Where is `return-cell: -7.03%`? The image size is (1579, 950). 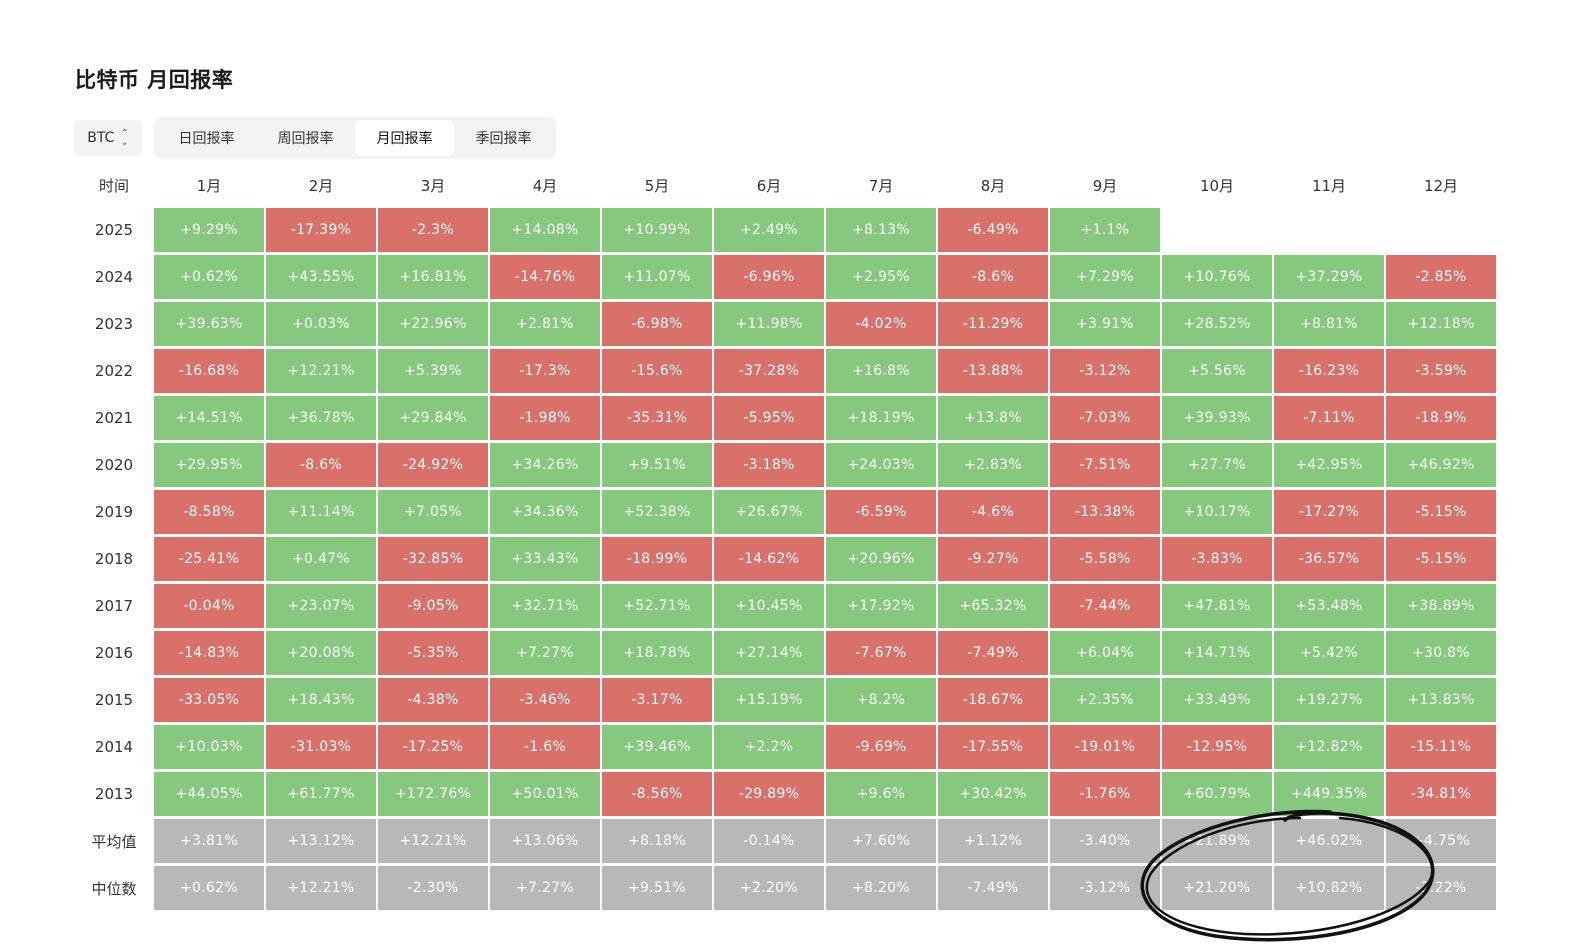
return-cell: -7.03% is located at coordinates (1105, 418).